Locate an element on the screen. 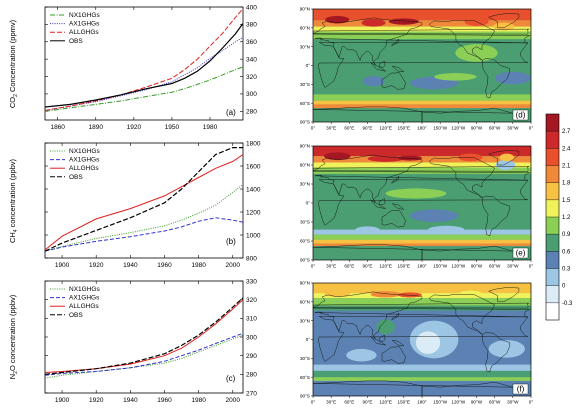 The image size is (580, 410). ch4-lines is located at coordinates (144, 199).